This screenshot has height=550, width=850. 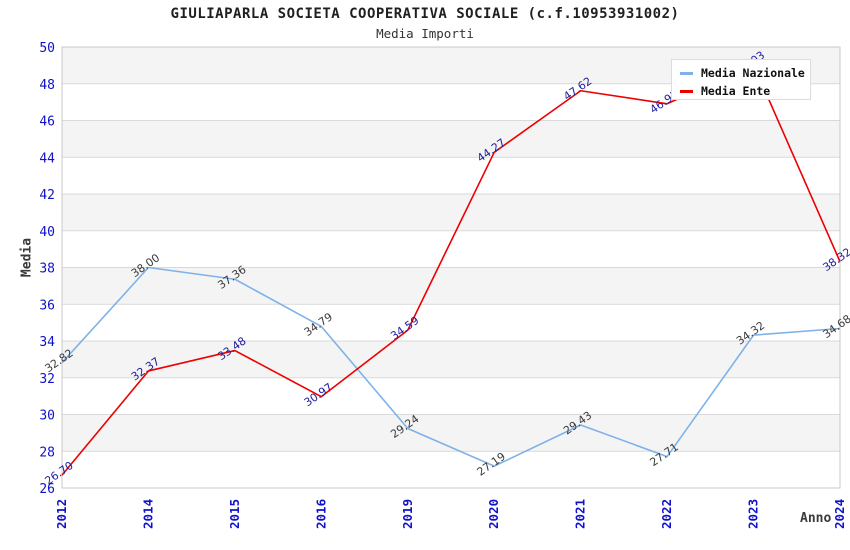 What do you see at coordinates (47, 452) in the screenshot?
I see `y-tick-label: 28` at bounding box center [47, 452].